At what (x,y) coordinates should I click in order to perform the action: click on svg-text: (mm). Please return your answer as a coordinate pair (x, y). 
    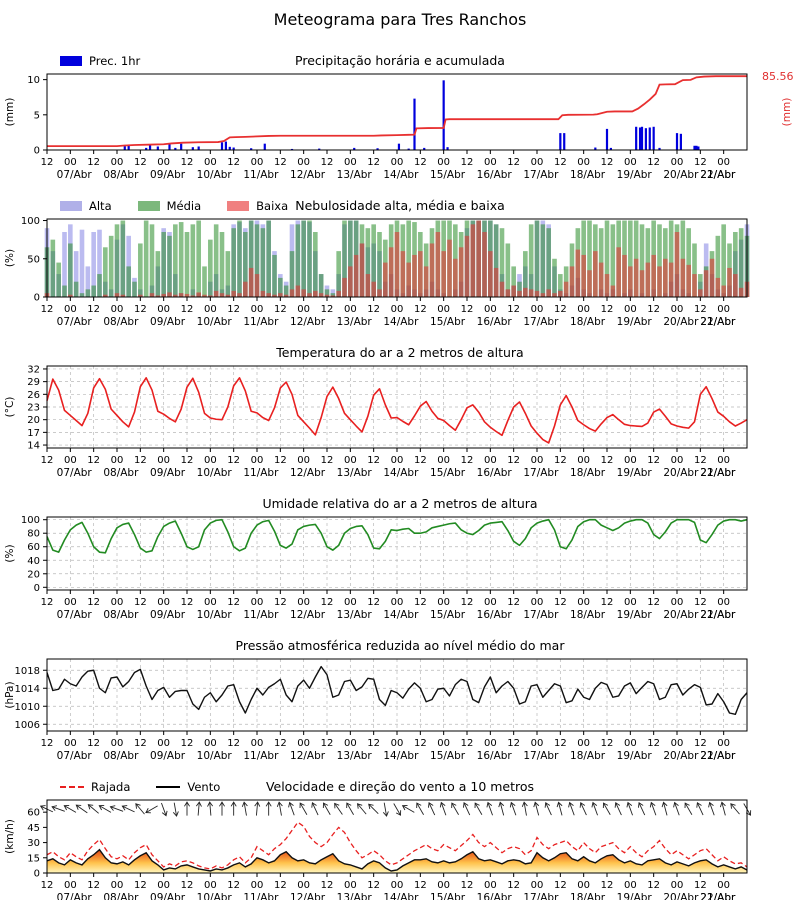
    Looking at the image, I should click on (787, 112).